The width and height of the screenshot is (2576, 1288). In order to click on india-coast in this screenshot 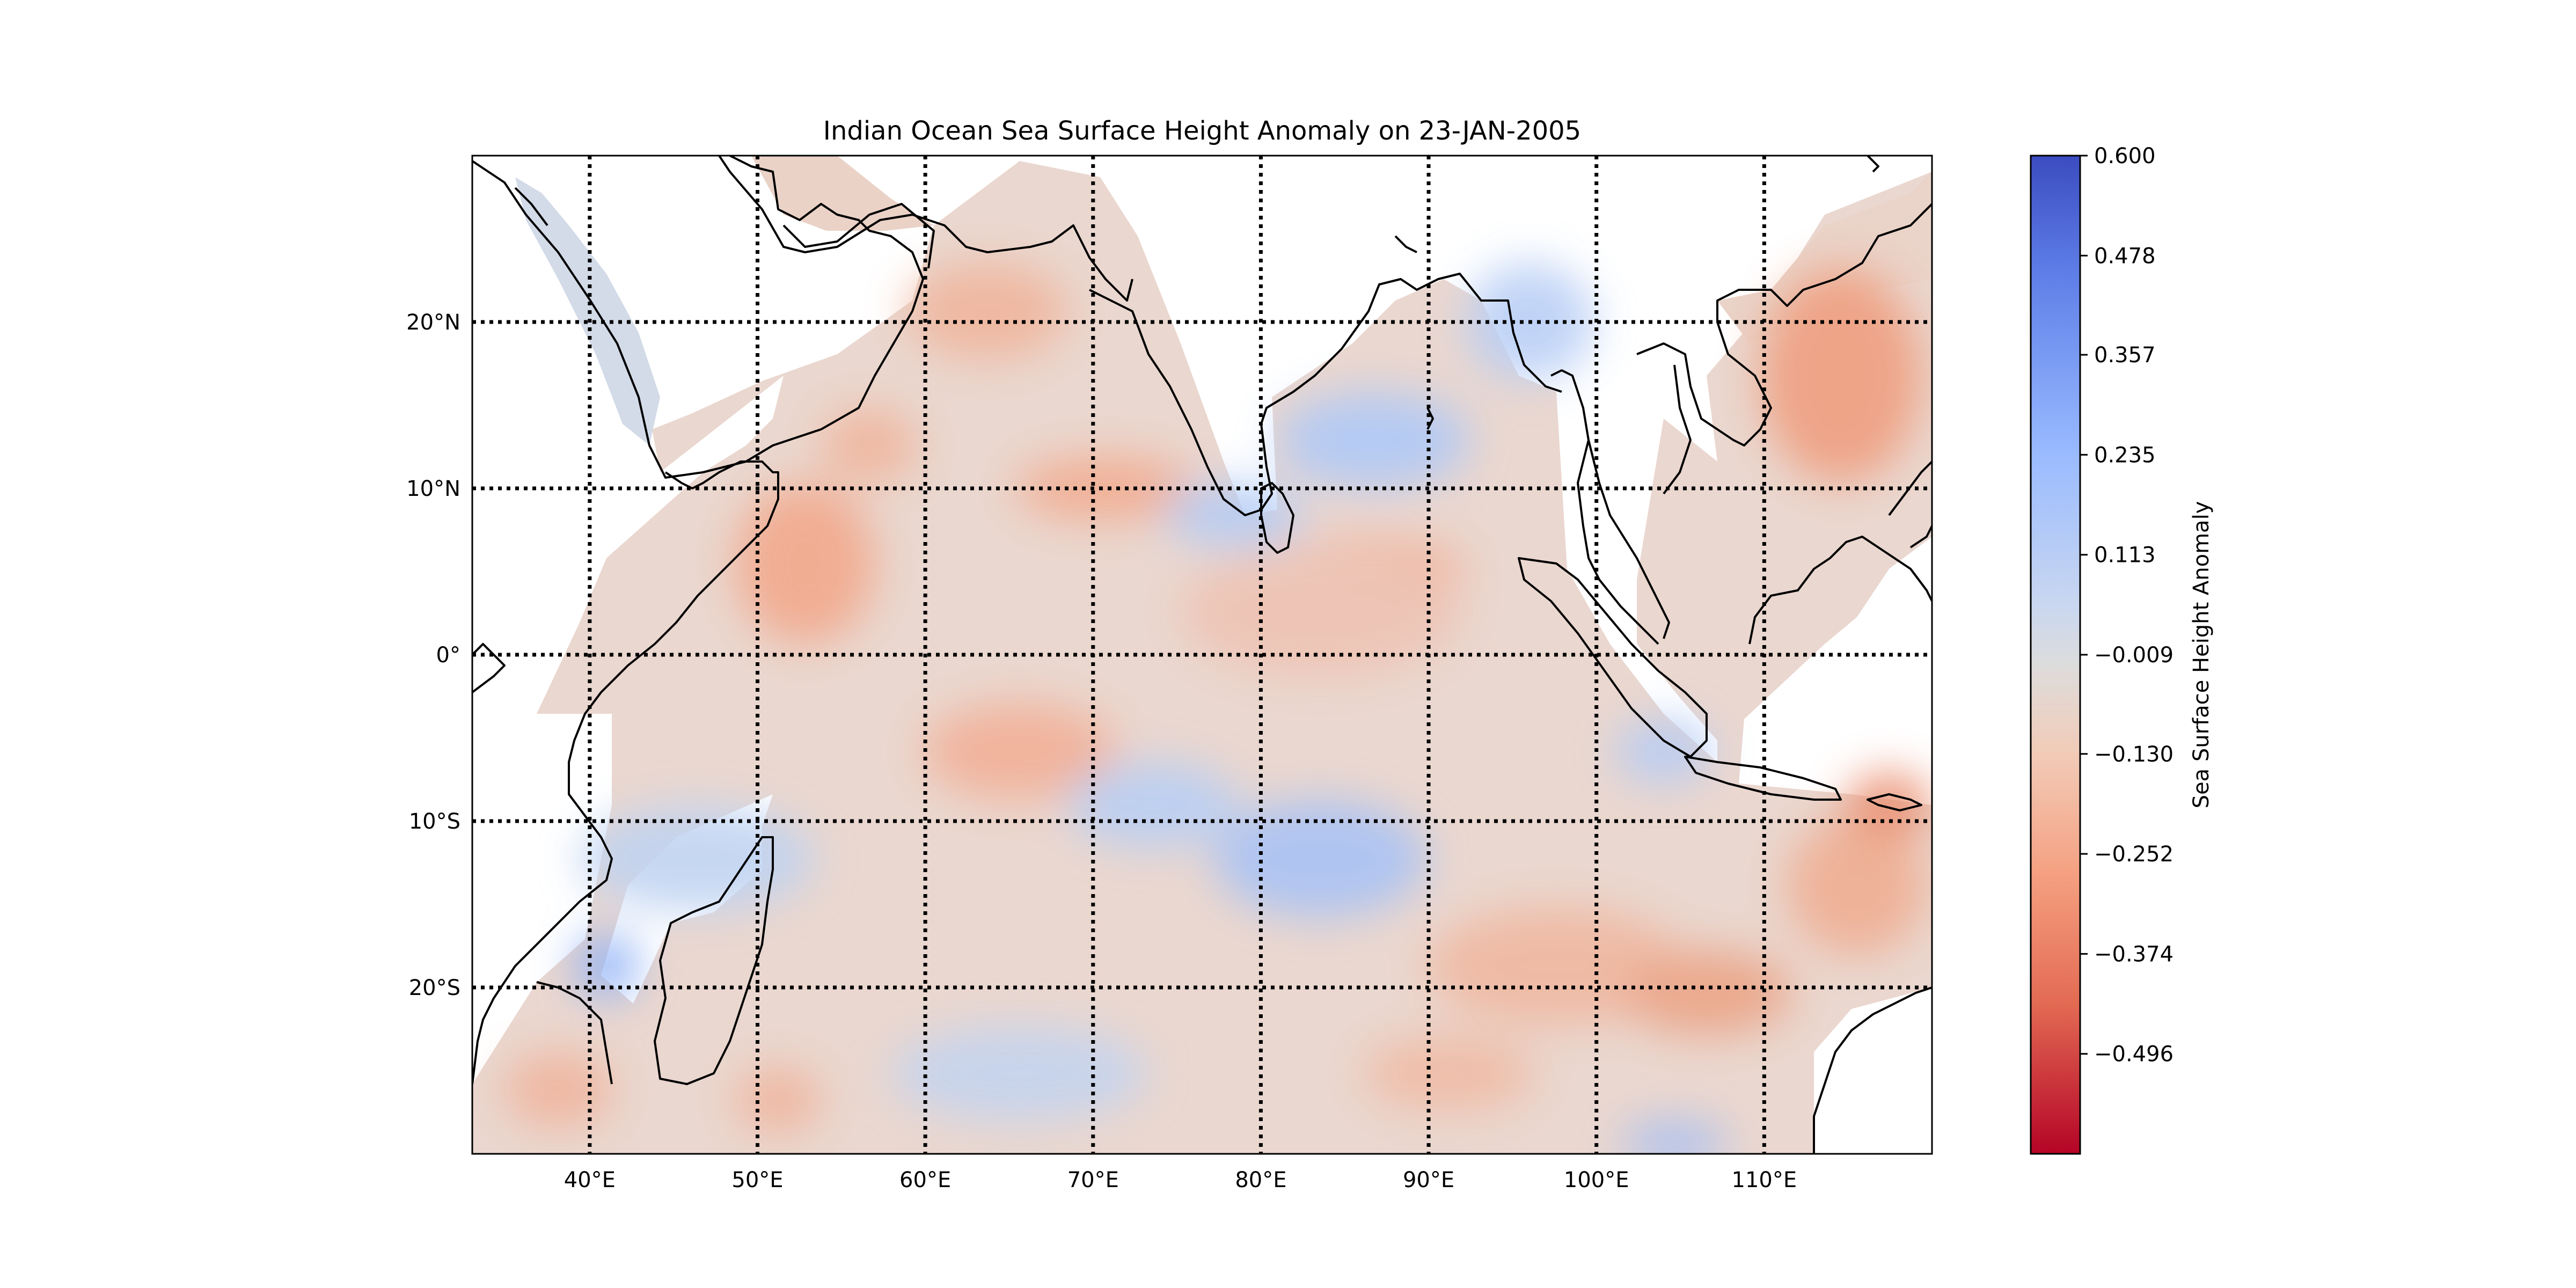, I will do `click(1325, 394)`.